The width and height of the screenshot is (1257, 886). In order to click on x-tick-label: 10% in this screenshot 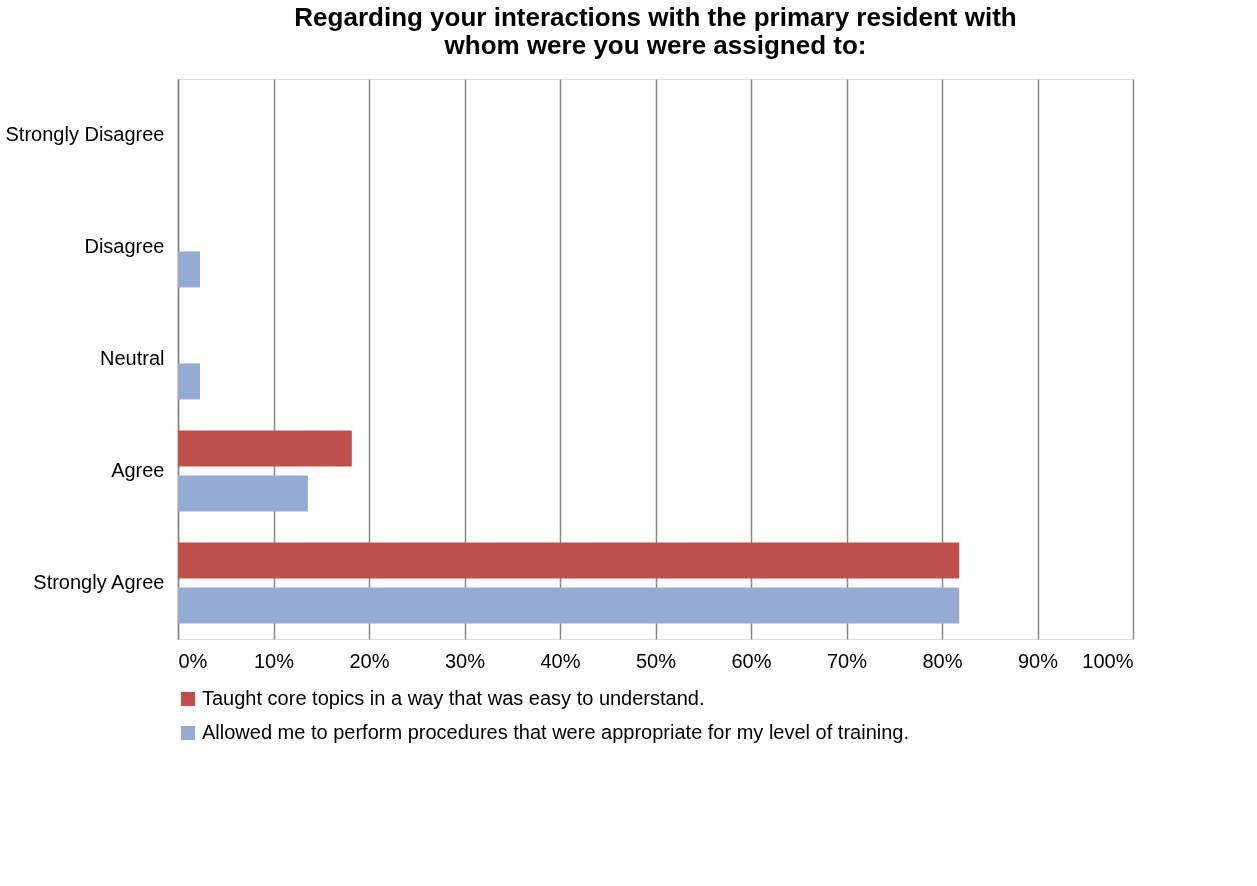, I will do `click(274, 660)`.